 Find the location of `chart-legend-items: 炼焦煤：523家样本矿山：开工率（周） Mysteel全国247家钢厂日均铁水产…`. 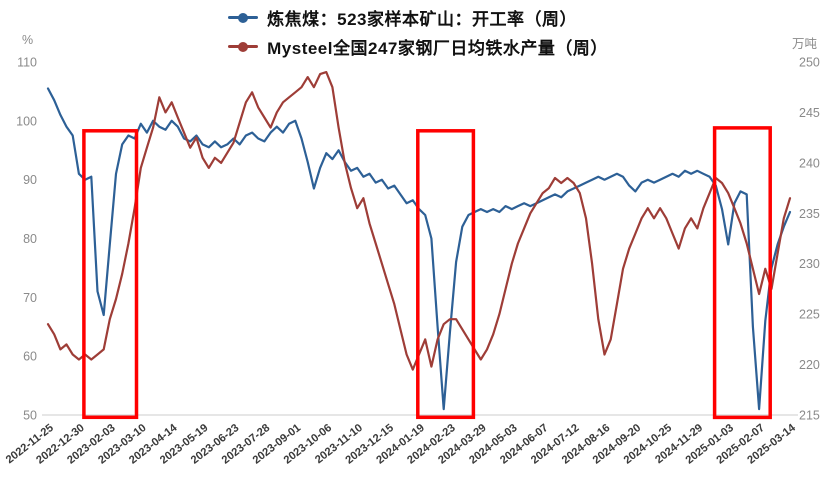

chart-legend-items: 炼焦煤：523家样本矿山：开工率（周） Mysteel全国247家钢厂日均铁水产… is located at coordinates (418, 32).